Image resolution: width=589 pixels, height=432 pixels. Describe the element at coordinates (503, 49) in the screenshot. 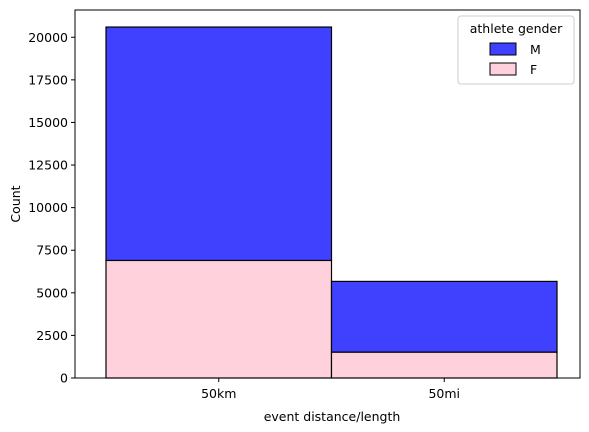

I see `legend-swatch-M` at that location.